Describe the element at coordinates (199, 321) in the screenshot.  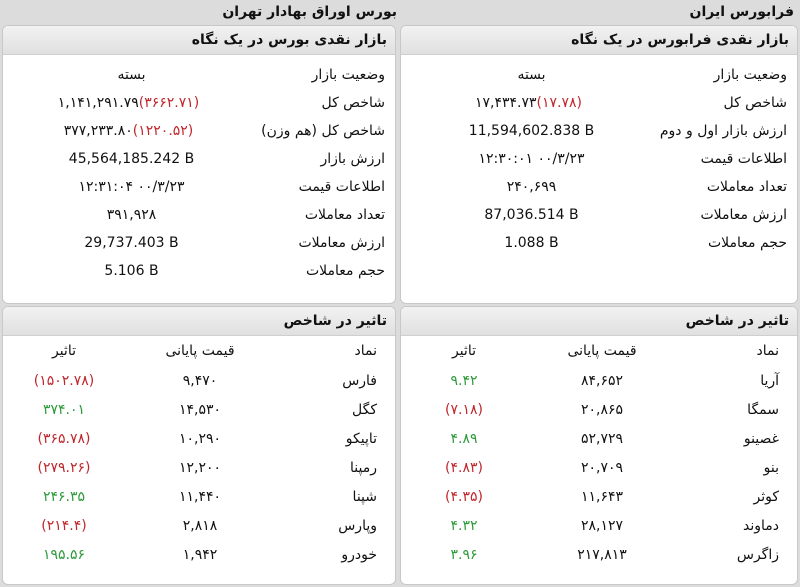
I see `bourse-impact-header: تاثیر در شاخص` at that location.